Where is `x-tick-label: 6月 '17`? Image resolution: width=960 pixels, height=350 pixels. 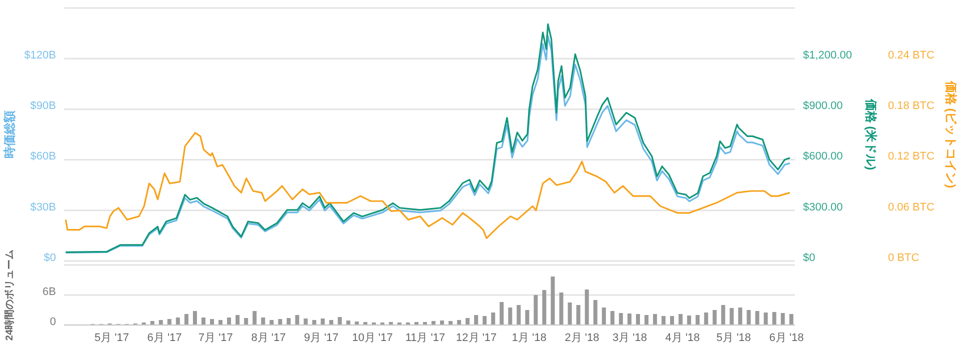
x-tick-label: 6月 '17 is located at coordinates (164, 338).